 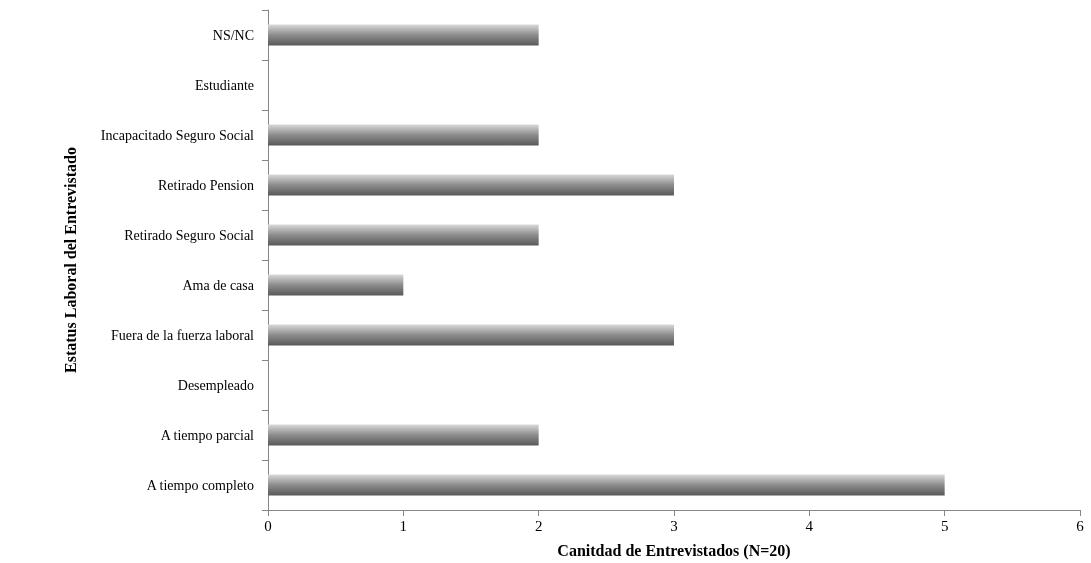 I want to click on x-tick-label: 1, so click(x=403, y=525).